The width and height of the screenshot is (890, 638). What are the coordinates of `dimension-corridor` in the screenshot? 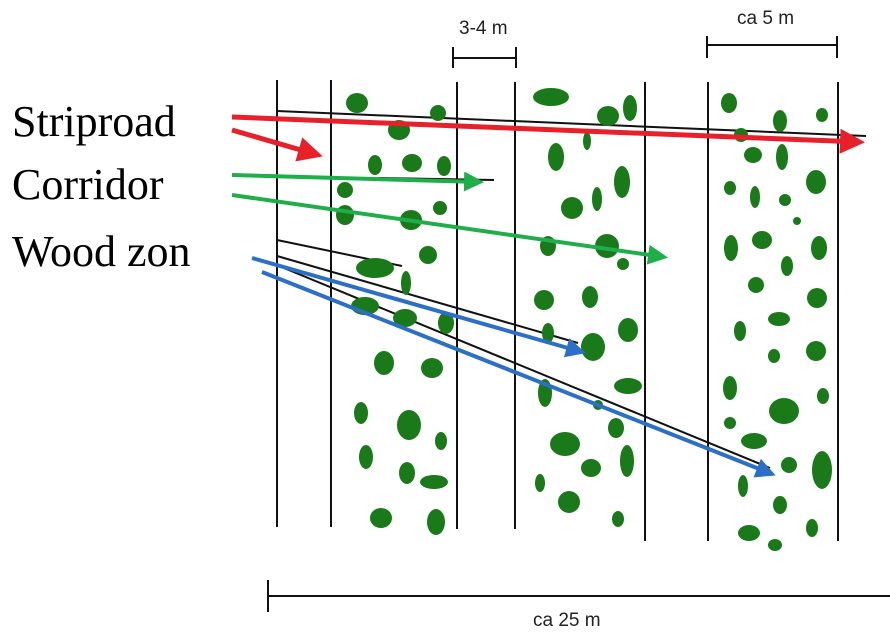 It's located at (484, 57).